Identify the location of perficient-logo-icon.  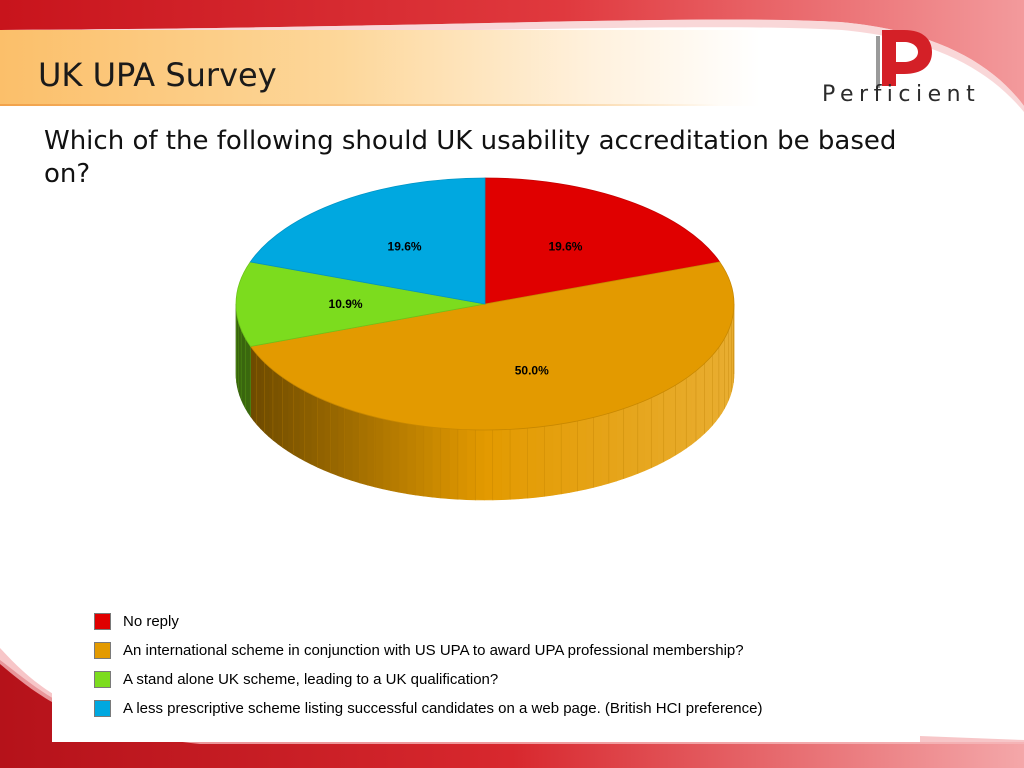
(904, 59).